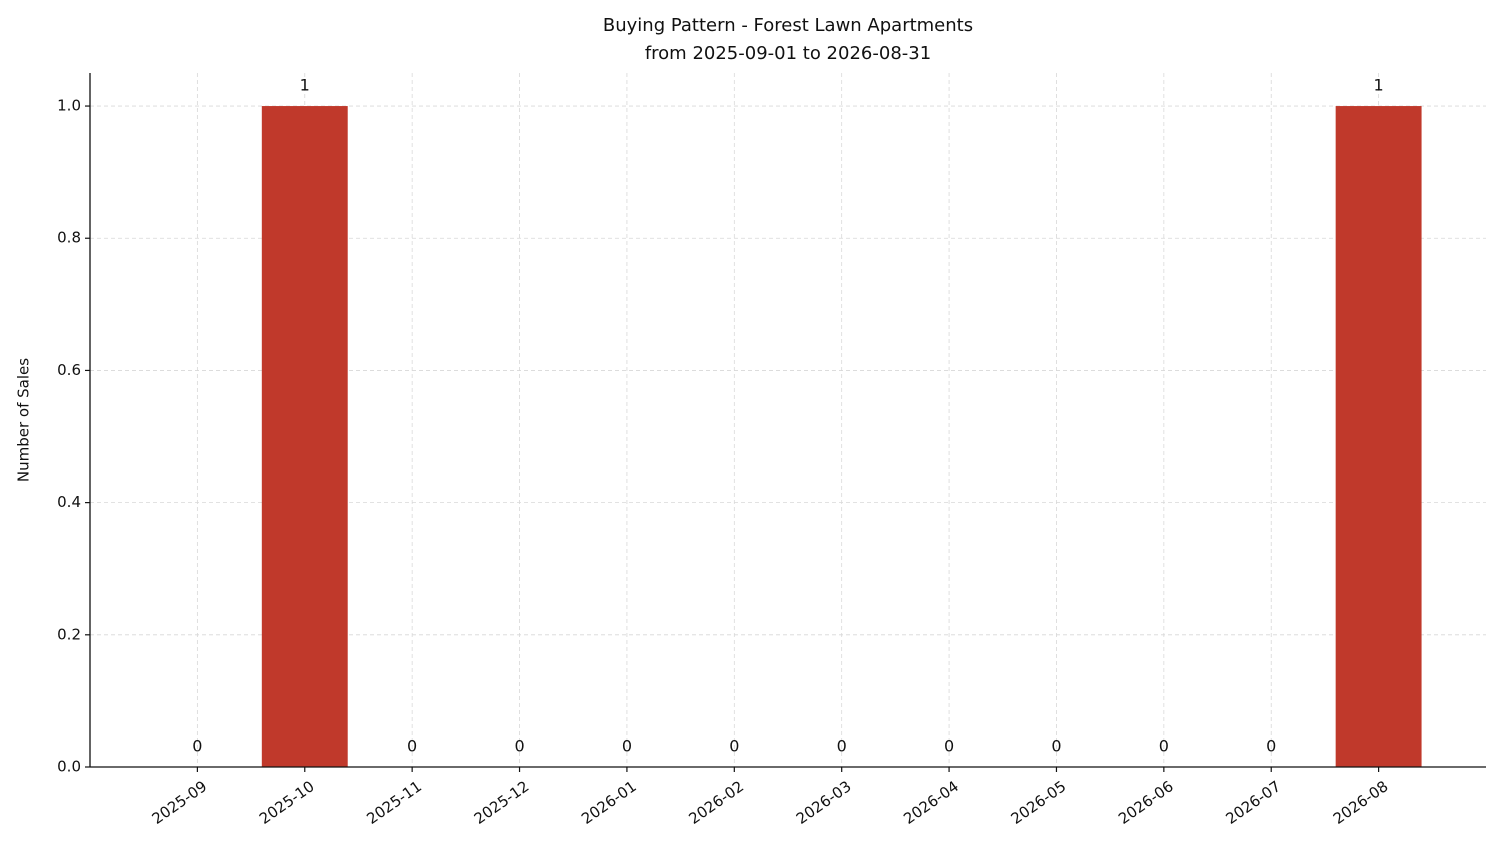  What do you see at coordinates (69, 767) in the screenshot?
I see `y-tick-label: 0.0` at bounding box center [69, 767].